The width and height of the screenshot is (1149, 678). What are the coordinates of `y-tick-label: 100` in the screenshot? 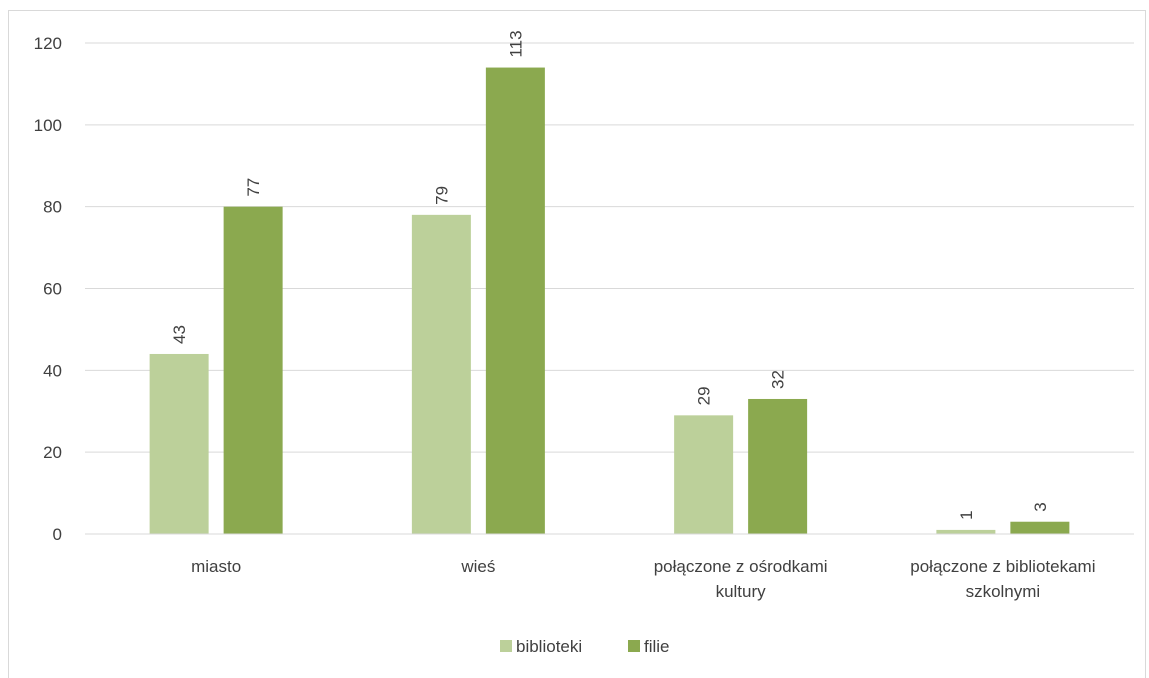 It's located at (48, 125).